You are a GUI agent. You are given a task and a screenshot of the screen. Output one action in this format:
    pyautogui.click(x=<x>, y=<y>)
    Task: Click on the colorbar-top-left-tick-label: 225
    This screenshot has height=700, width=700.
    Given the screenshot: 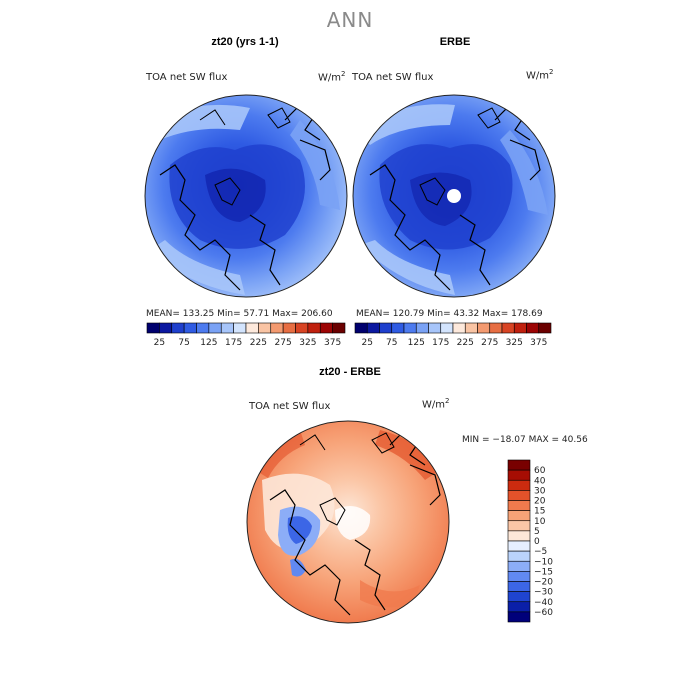 What is the action you would take?
    pyautogui.click(x=258, y=343)
    